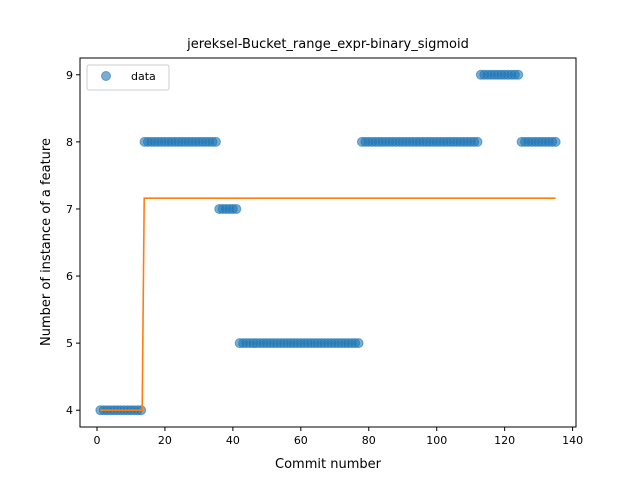  Describe the element at coordinates (96, 440) in the screenshot. I see `x-tick-label: 0` at that location.